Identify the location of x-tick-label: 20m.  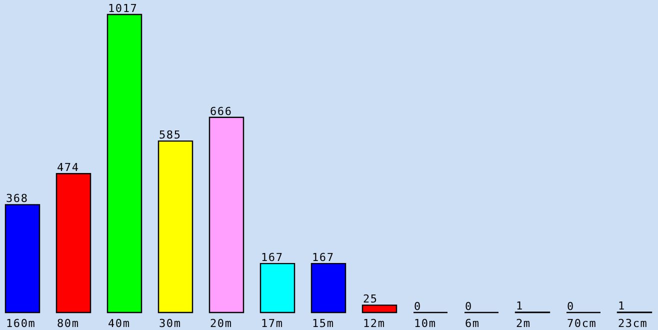
(221, 323).